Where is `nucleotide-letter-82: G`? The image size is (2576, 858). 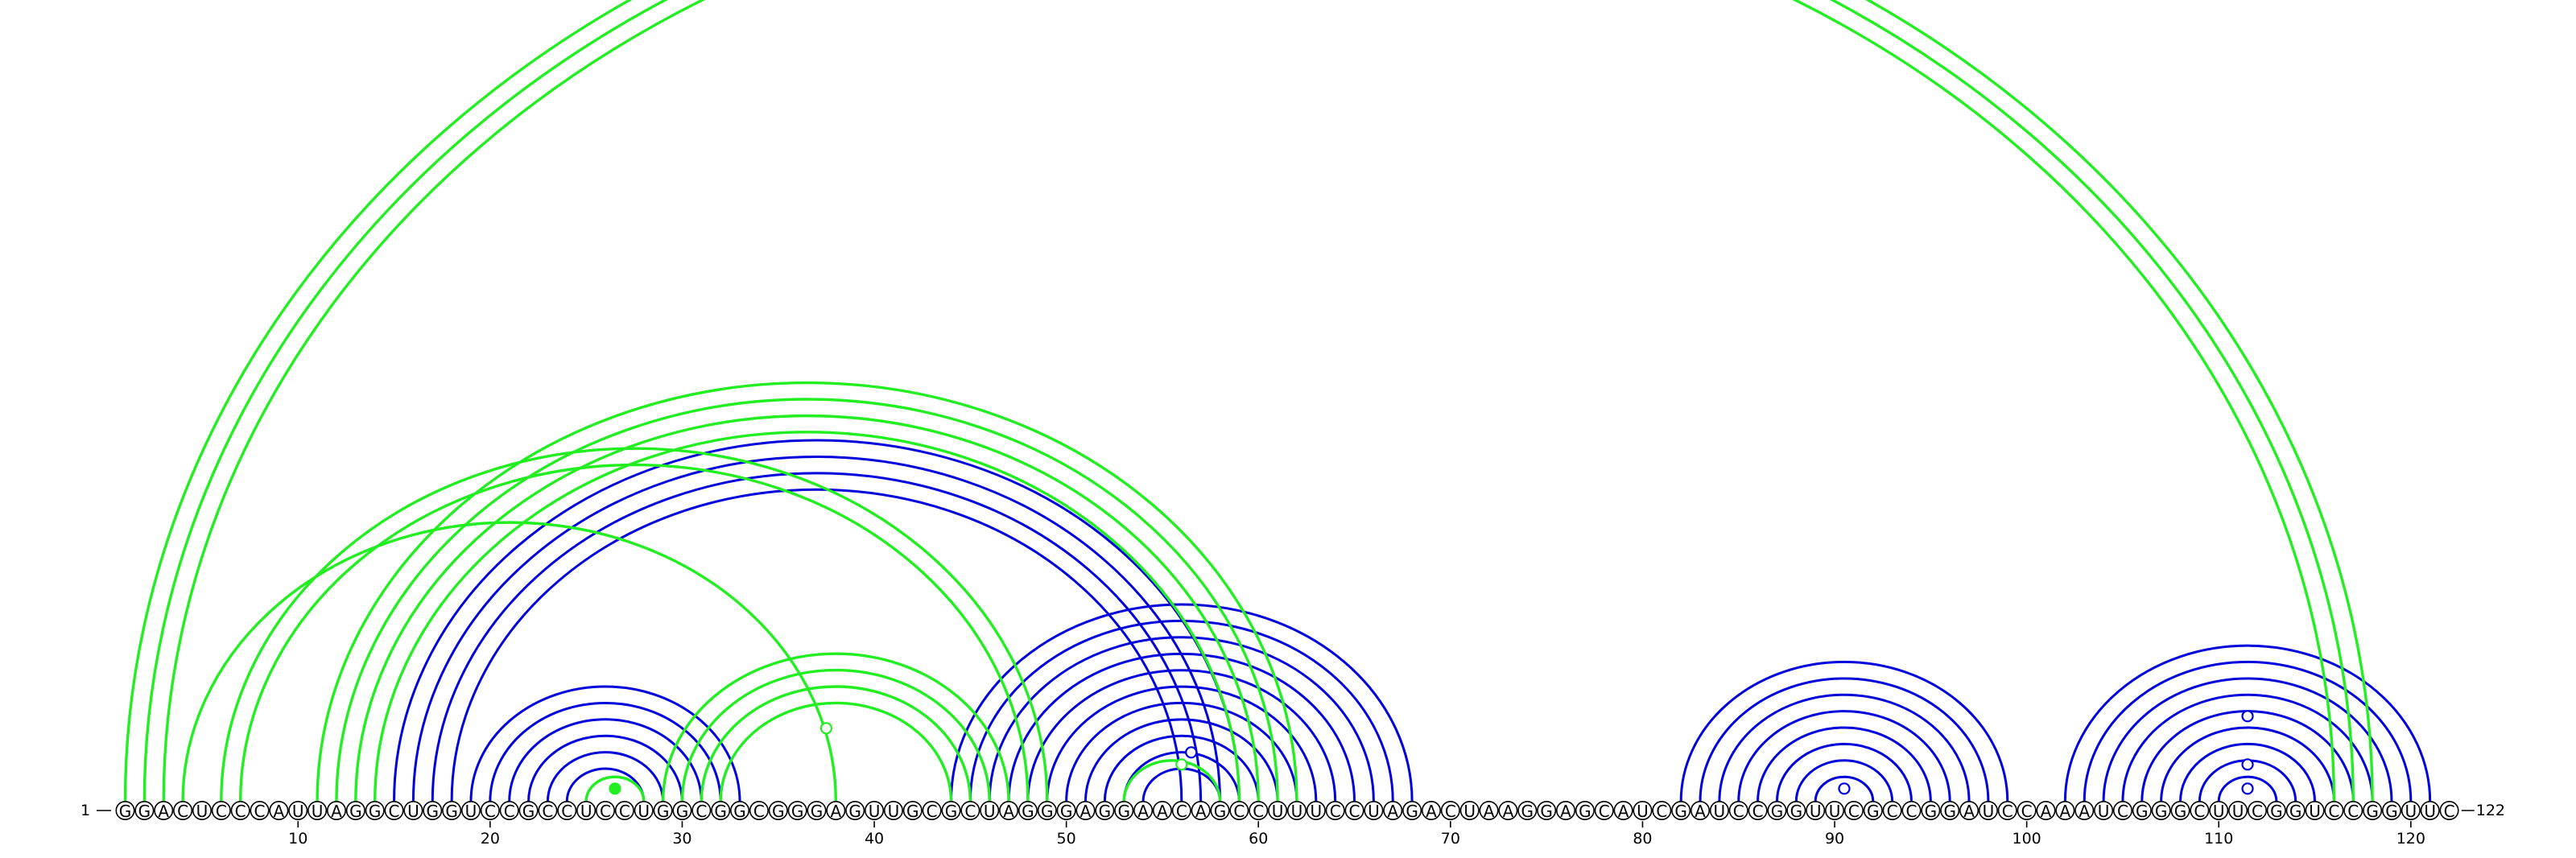 nucleotide-letter-82: G is located at coordinates (1681, 812).